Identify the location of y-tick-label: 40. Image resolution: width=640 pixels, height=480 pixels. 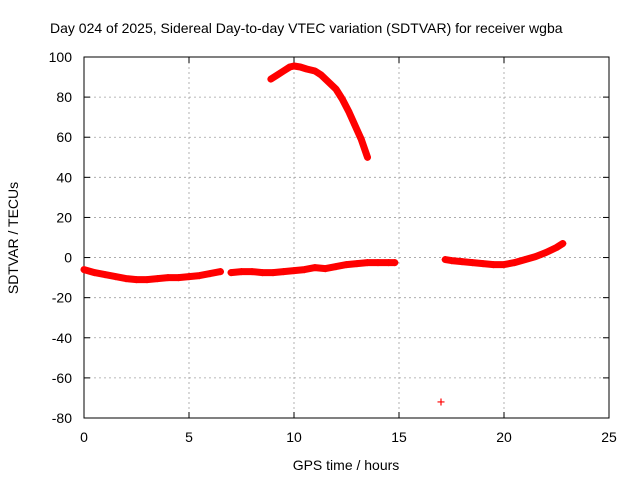
(64, 177).